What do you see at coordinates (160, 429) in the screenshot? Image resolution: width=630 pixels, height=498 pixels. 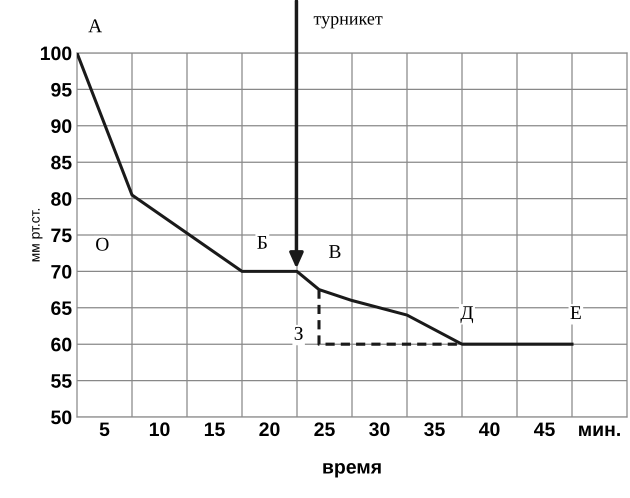 I see `x-tick-label: 10` at bounding box center [160, 429].